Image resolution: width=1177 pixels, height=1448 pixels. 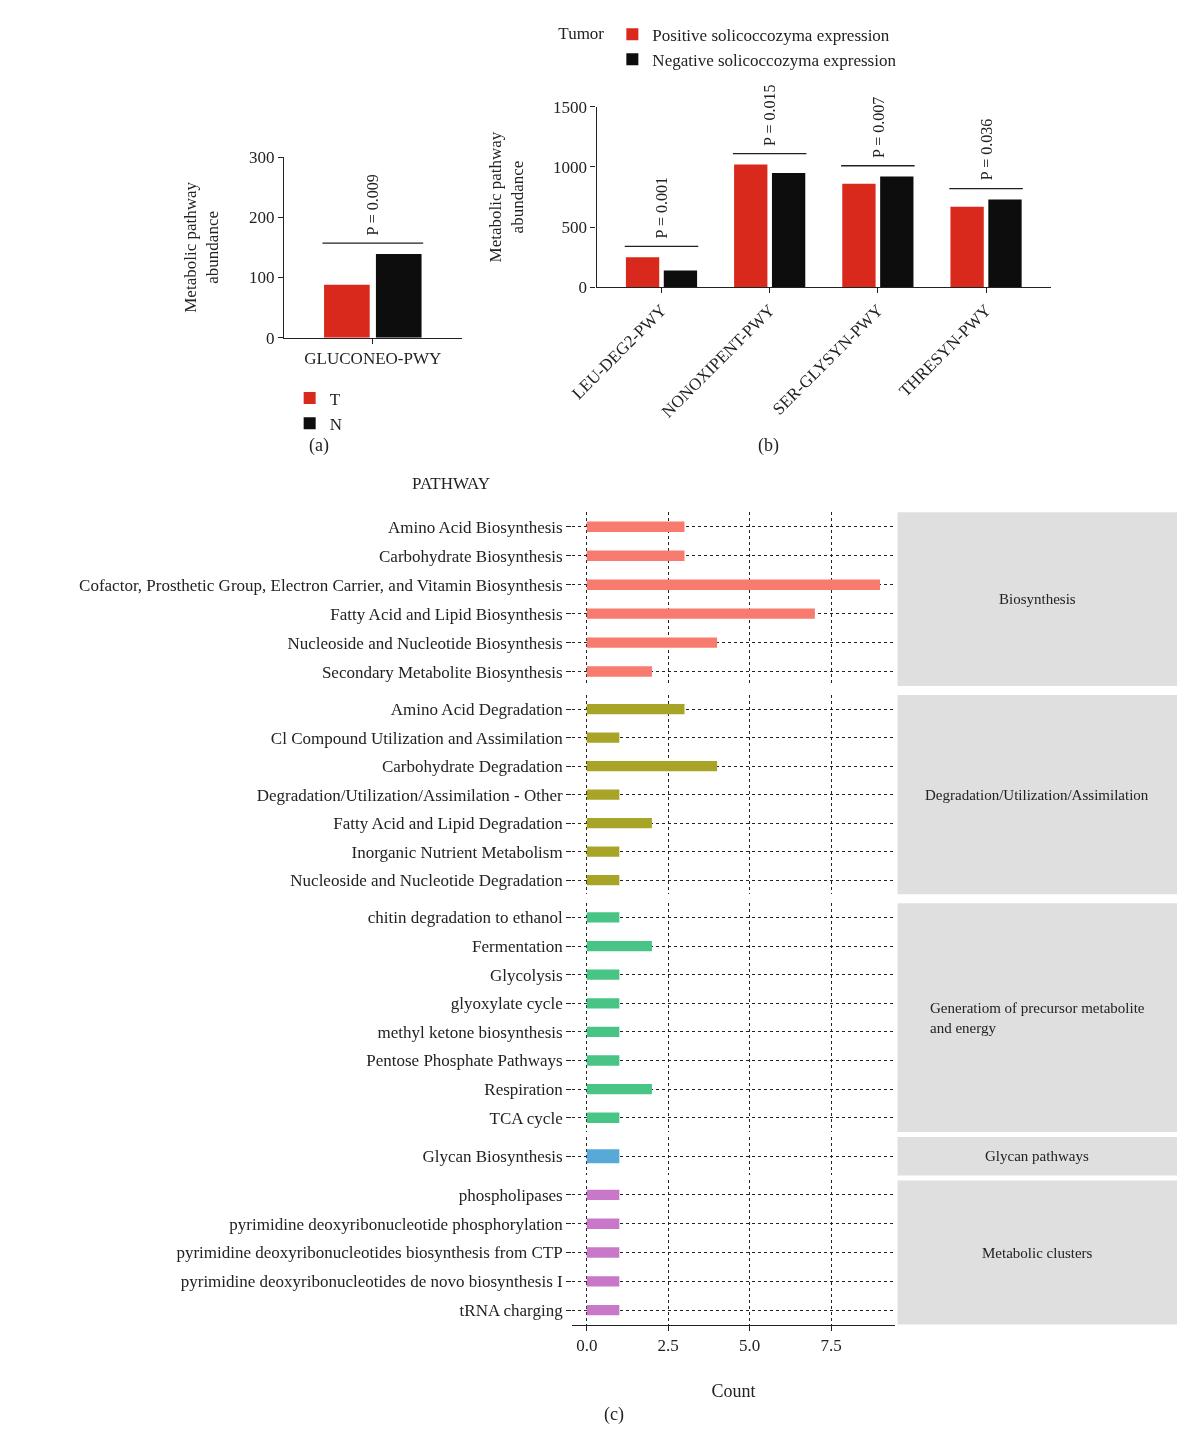 I want to click on y-tick-label: Carbohydrate Biosynthesis, so click(x=471, y=556).